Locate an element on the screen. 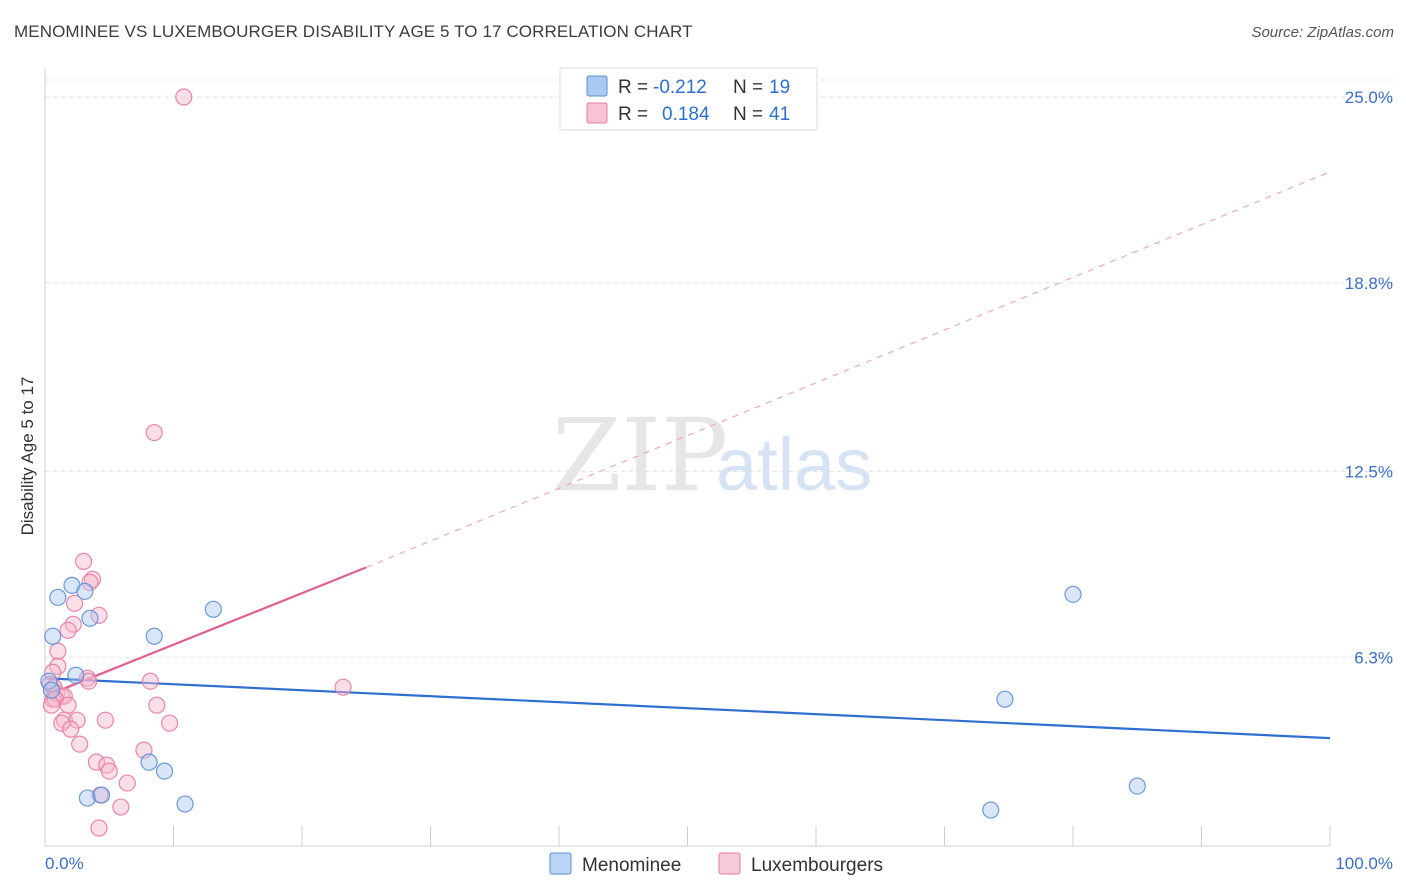 This screenshot has width=1406, height=892. legend-swatch-menominee is located at coordinates (597, 86).